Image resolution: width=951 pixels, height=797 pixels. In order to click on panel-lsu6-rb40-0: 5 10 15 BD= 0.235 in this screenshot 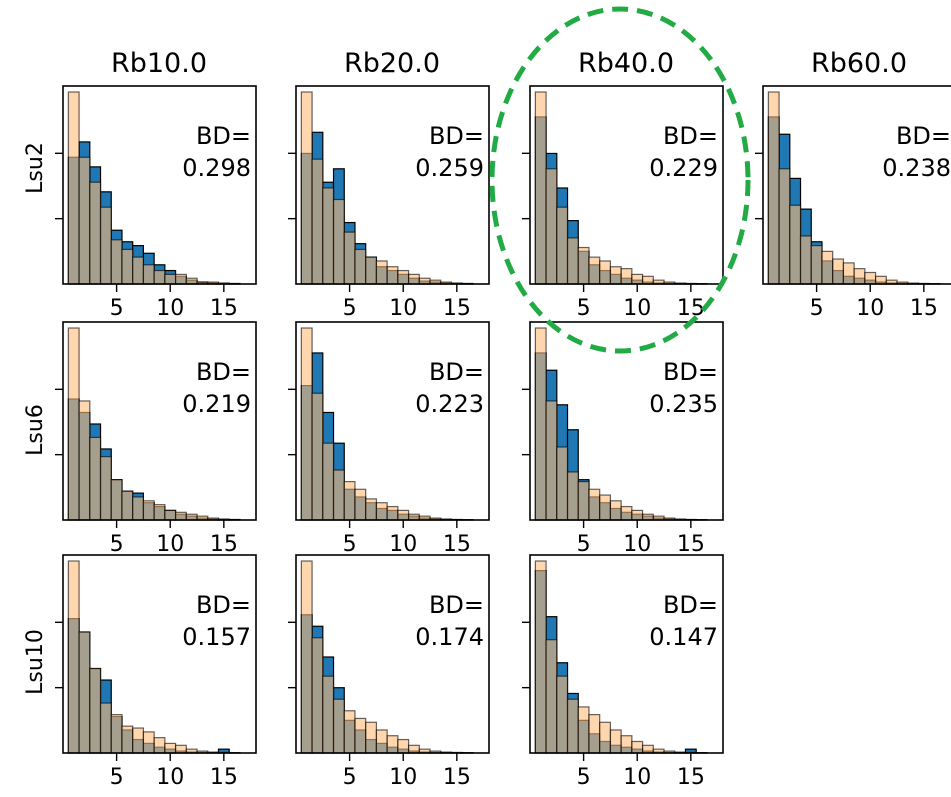, I will do `click(623, 439)`.